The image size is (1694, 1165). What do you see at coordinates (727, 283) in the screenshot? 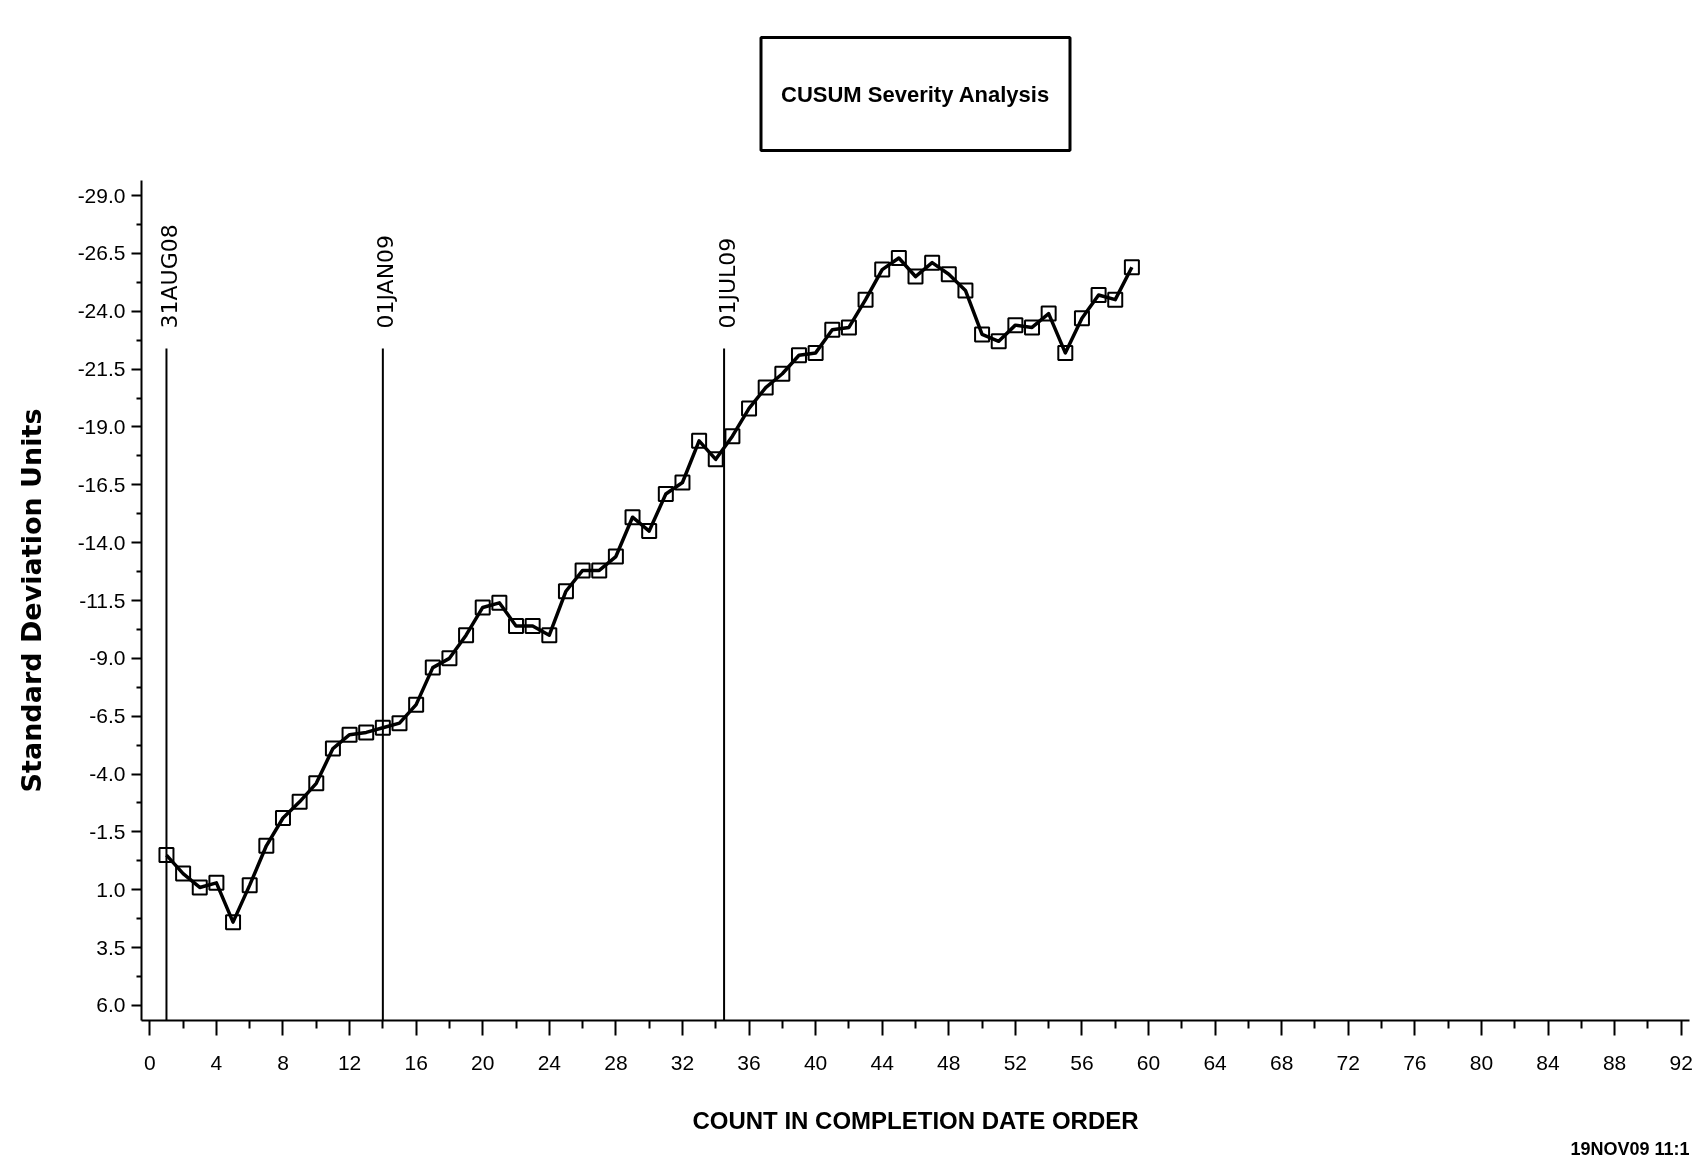
I see `ref-line-label: 01JUL09` at bounding box center [727, 283].